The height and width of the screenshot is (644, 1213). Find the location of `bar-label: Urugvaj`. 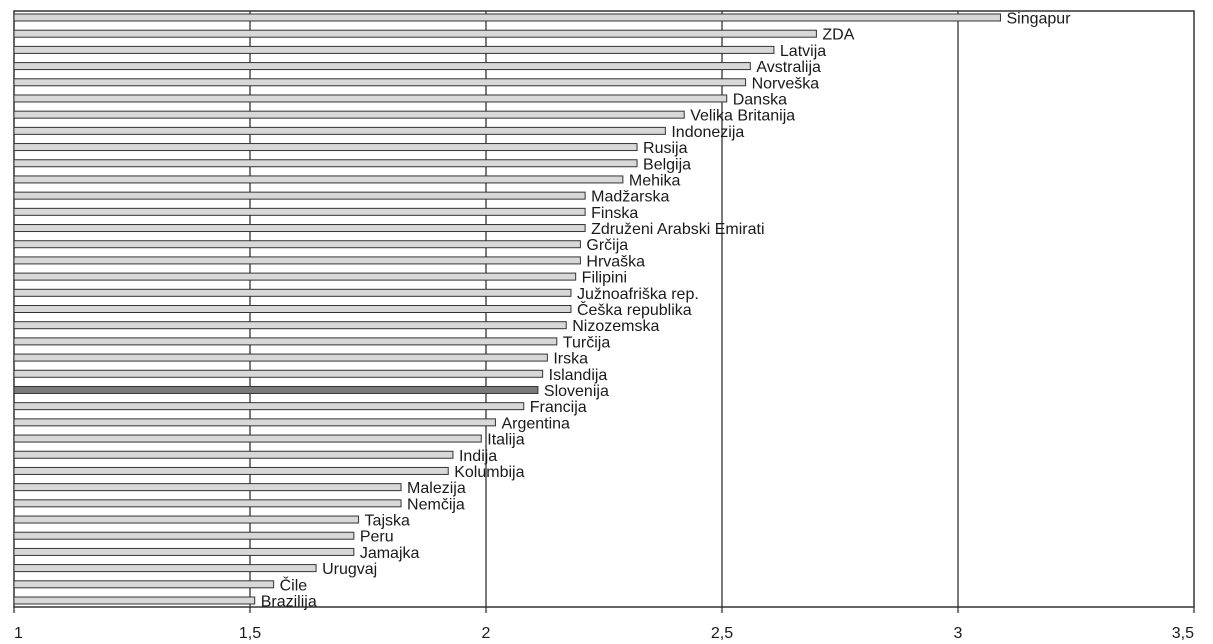

bar-label: Urugvaj is located at coordinates (349, 569).